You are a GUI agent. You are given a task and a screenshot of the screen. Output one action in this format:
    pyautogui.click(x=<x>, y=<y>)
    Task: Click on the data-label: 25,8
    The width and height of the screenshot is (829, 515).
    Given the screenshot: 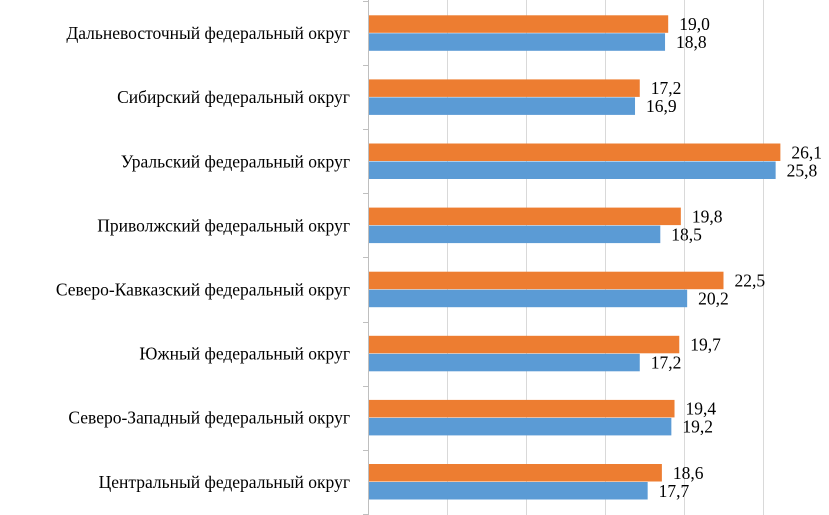 What is the action you would take?
    pyautogui.click(x=802, y=170)
    